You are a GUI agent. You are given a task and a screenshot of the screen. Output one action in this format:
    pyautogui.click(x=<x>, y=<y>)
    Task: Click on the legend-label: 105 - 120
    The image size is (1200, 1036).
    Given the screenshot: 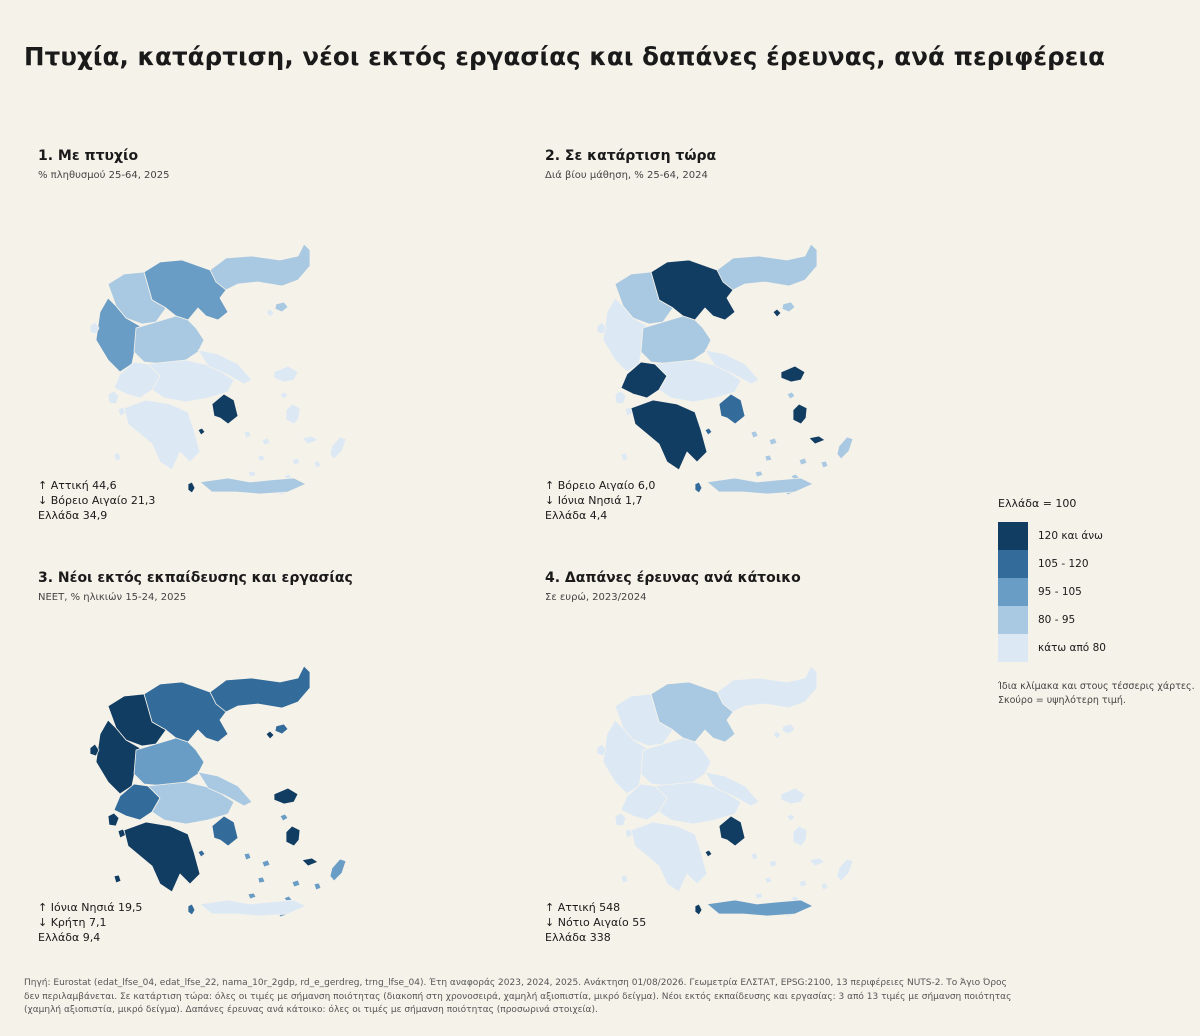 What is the action you would take?
    pyautogui.click(x=1063, y=564)
    